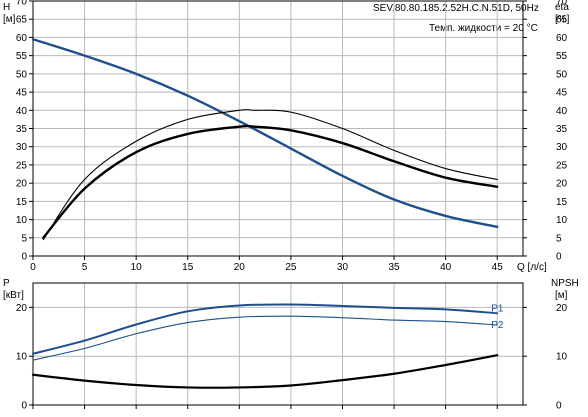 The image size is (588, 417). What do you see at coordinates (22, 20) in the screenshot?
I see `chart-0-left-tick-label-13: 65` at bounding box center [22, 20].